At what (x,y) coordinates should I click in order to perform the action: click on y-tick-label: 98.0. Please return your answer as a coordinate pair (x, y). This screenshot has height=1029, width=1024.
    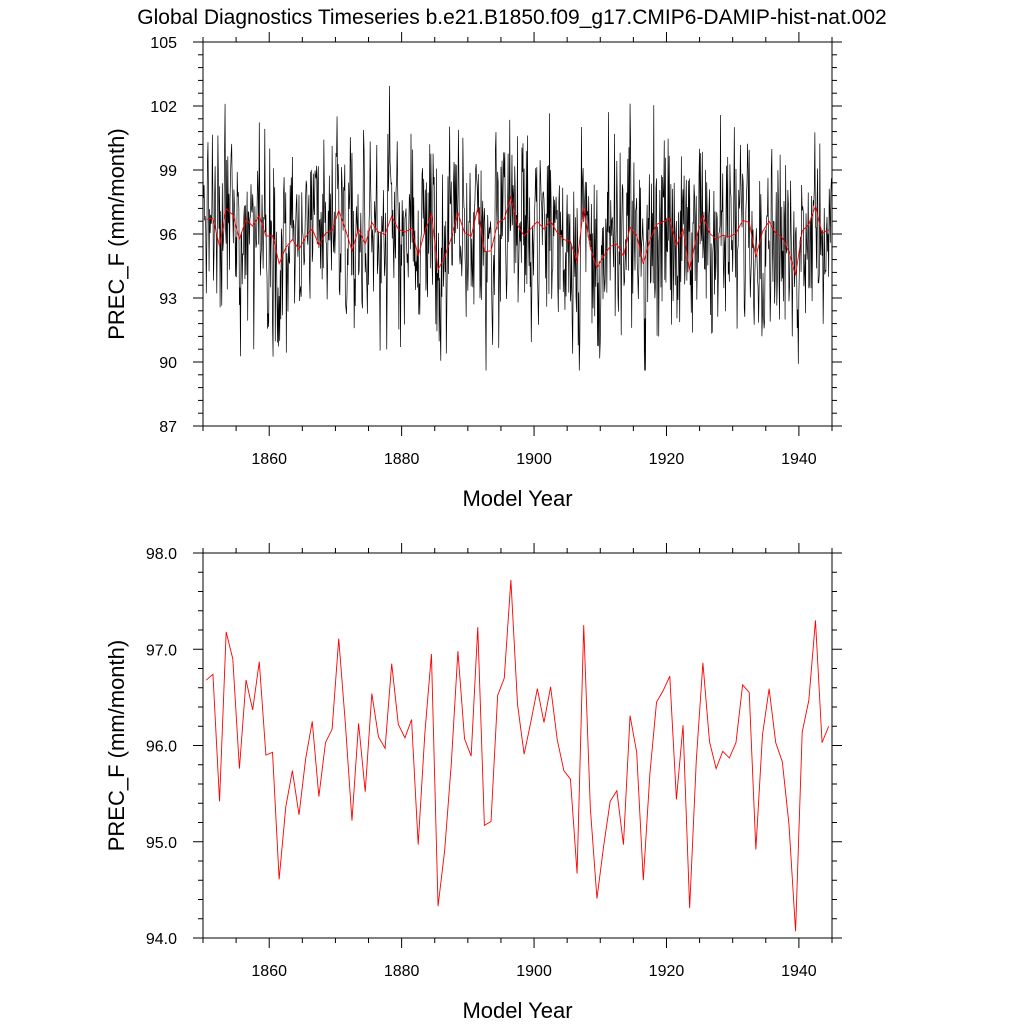
    Looking at the image, I should click on (161, 554).